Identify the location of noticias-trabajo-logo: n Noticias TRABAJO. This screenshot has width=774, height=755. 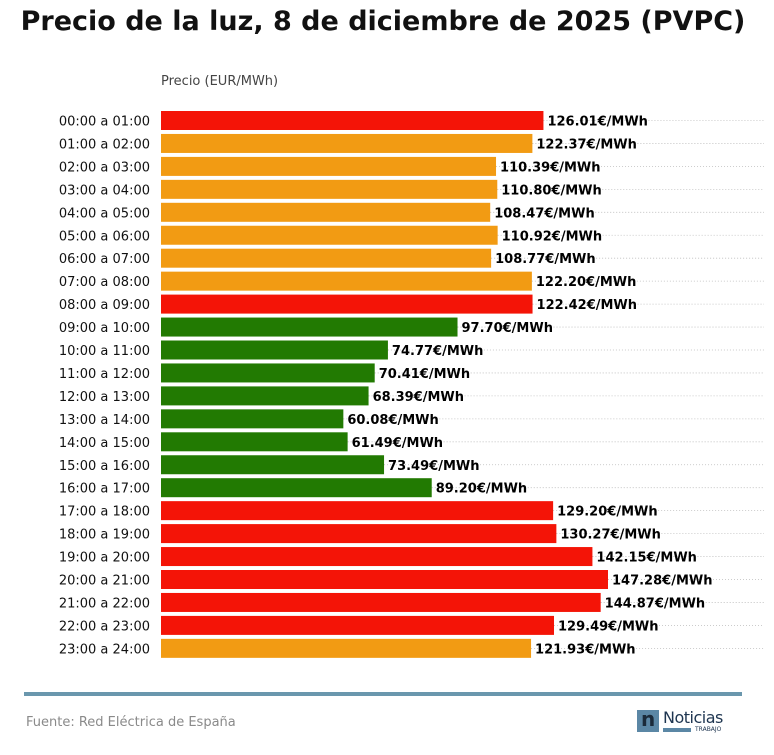
(684, 721).